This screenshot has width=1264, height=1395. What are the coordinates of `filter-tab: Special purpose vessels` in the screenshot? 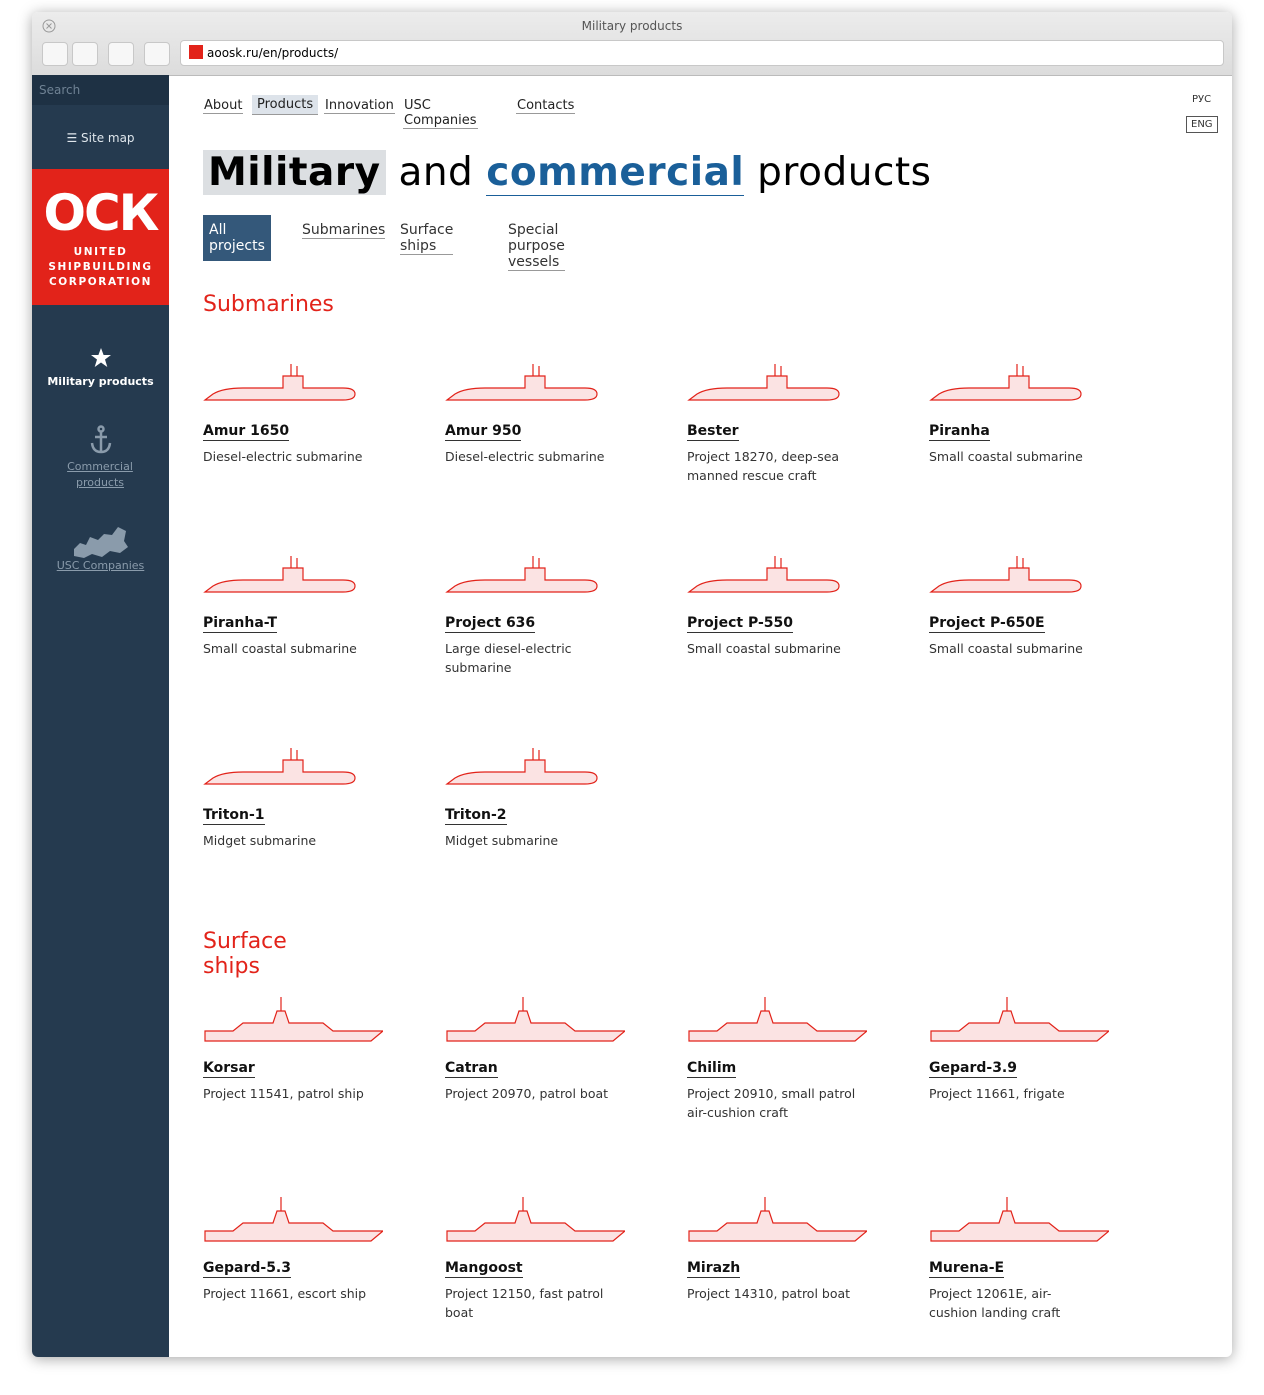 It's located at (536, 246).